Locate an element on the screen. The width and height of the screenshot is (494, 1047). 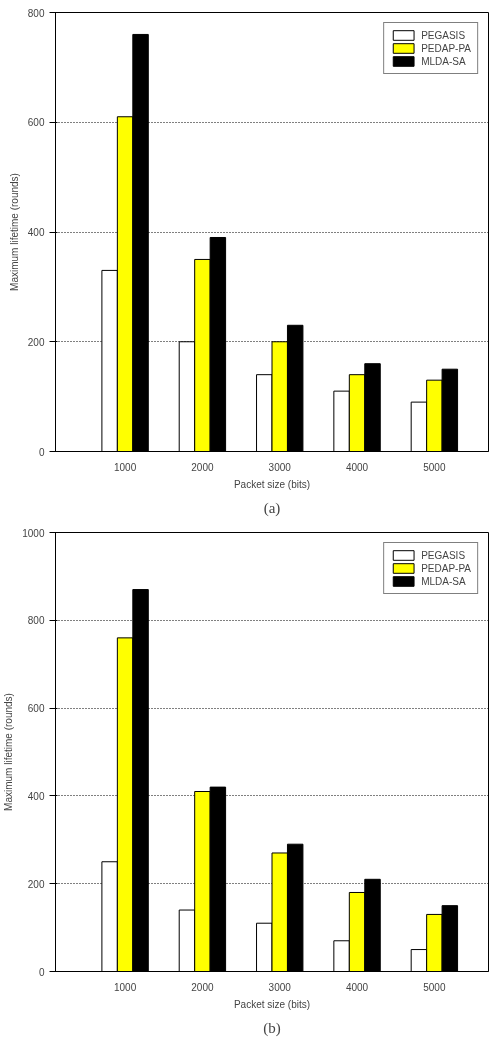
text: (b) is located at coordinates (272, 1028).